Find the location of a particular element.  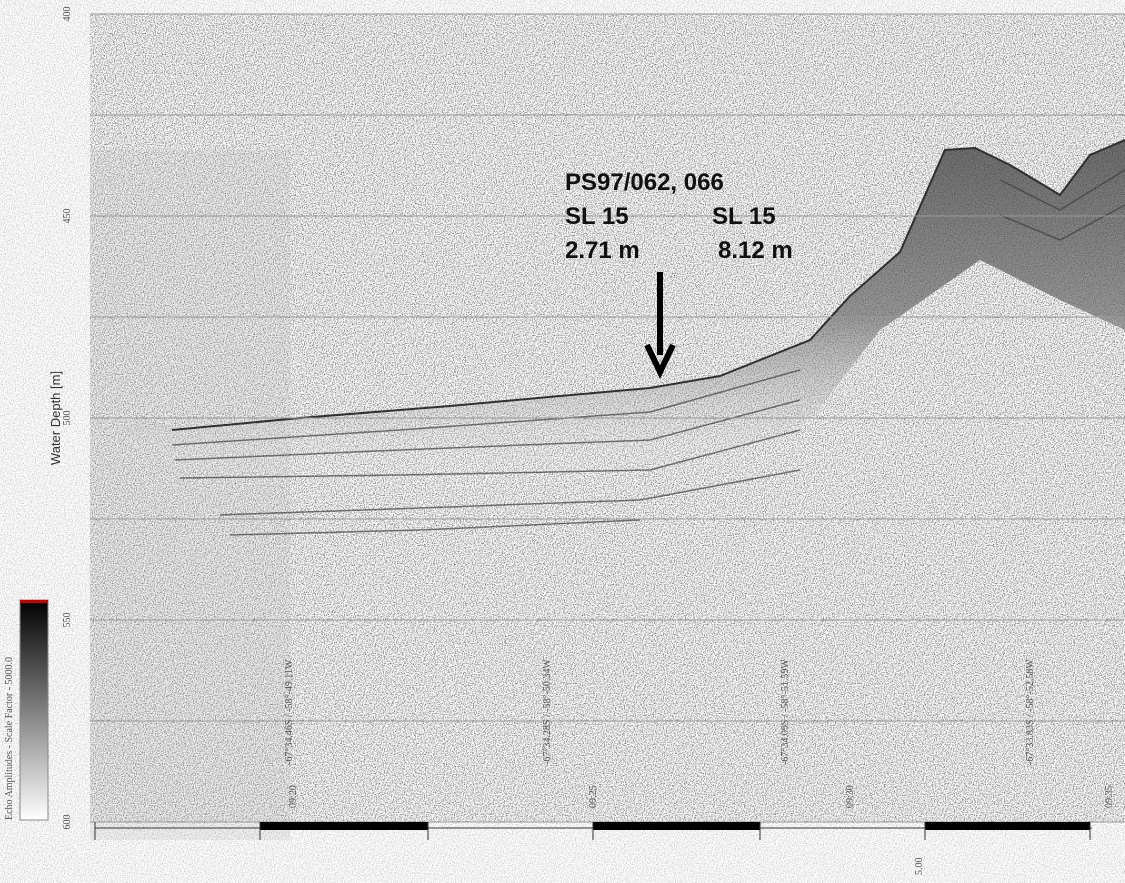

y-axis-label: Water Depth [m] is located at coordinates (55, 418).